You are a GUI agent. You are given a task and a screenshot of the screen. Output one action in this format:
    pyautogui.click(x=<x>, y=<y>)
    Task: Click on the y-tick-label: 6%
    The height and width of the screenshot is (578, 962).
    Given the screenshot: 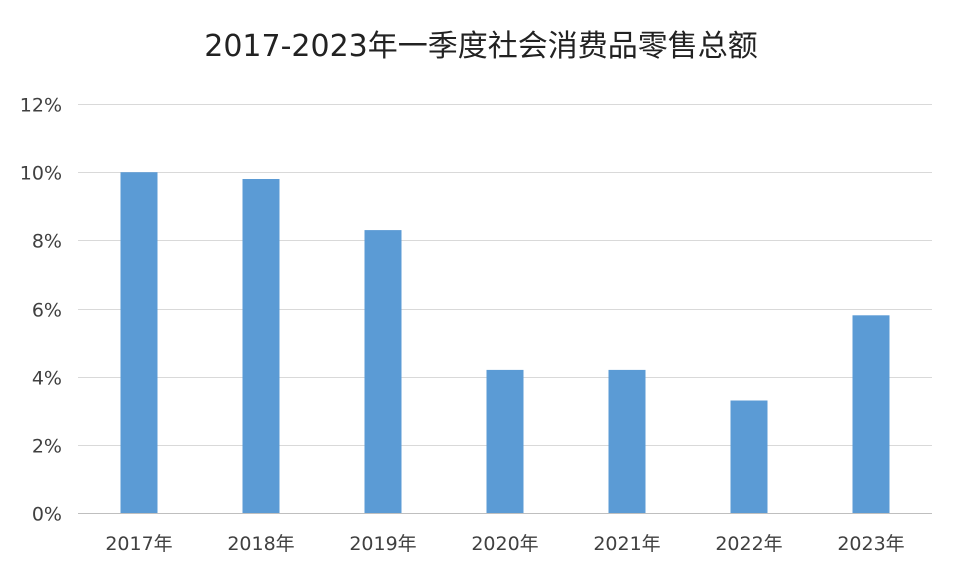 What is the action you would take?
    pyautogui.click(x=47, y=311)
    